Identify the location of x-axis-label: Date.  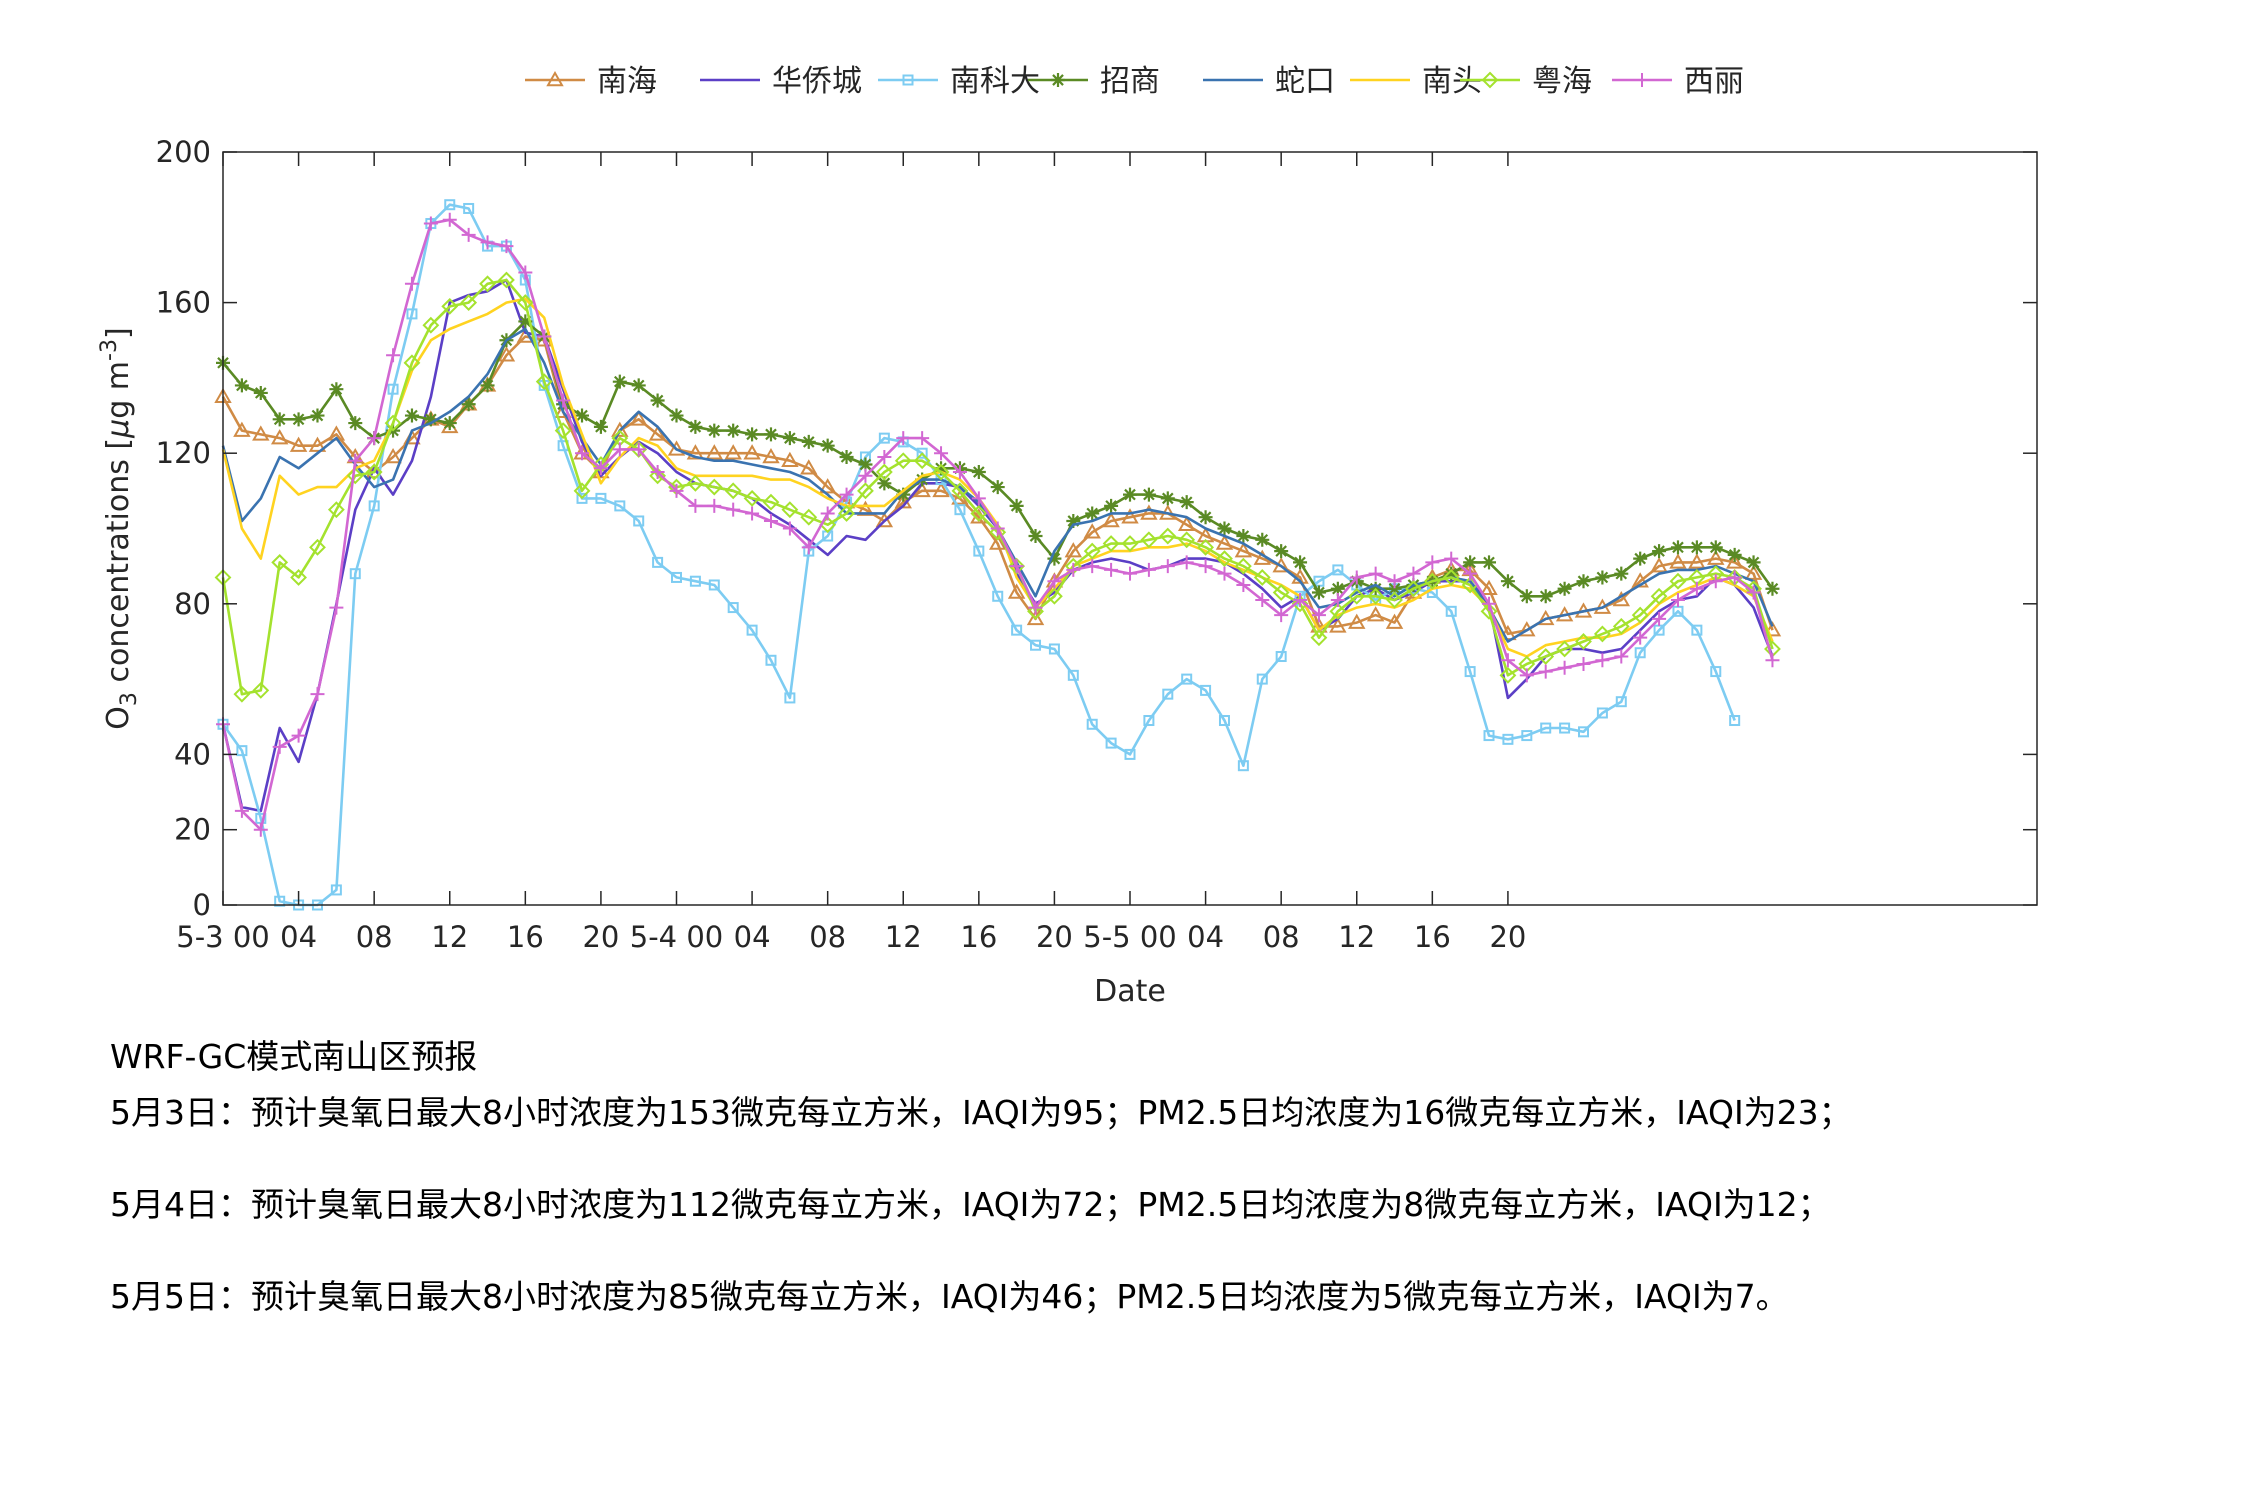
(1130, 991).